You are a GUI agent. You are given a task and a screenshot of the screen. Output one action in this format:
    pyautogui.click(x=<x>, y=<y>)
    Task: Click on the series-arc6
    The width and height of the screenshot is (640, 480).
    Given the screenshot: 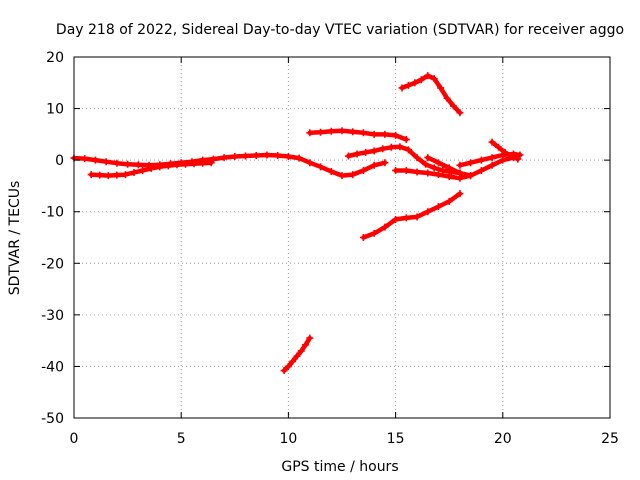 What is the action you would take?
    pyautogui.click(x=411, y=215)
    